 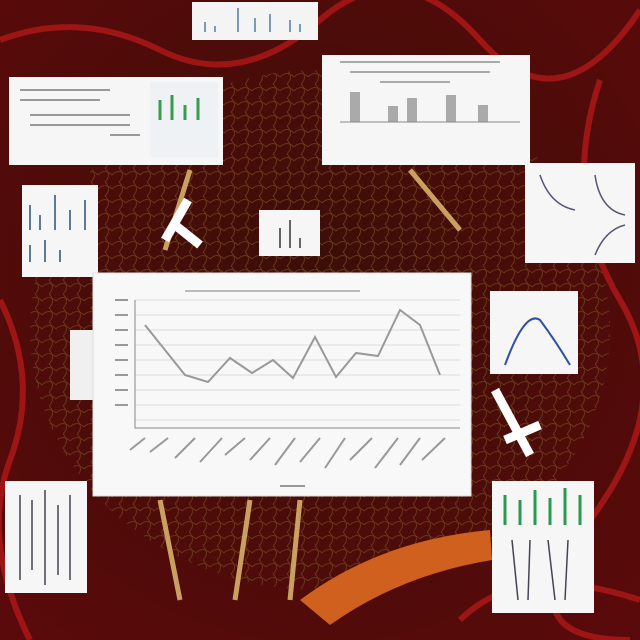 What do you see at coordinates (396, 577) in the screenshot?
I see `orange-tube` at bounding box center [396, 577].